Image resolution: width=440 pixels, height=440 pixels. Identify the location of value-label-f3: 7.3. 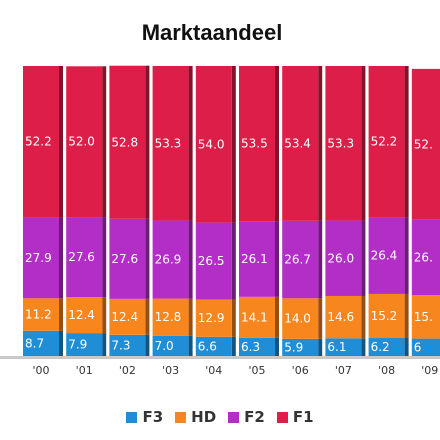
(120, 345).